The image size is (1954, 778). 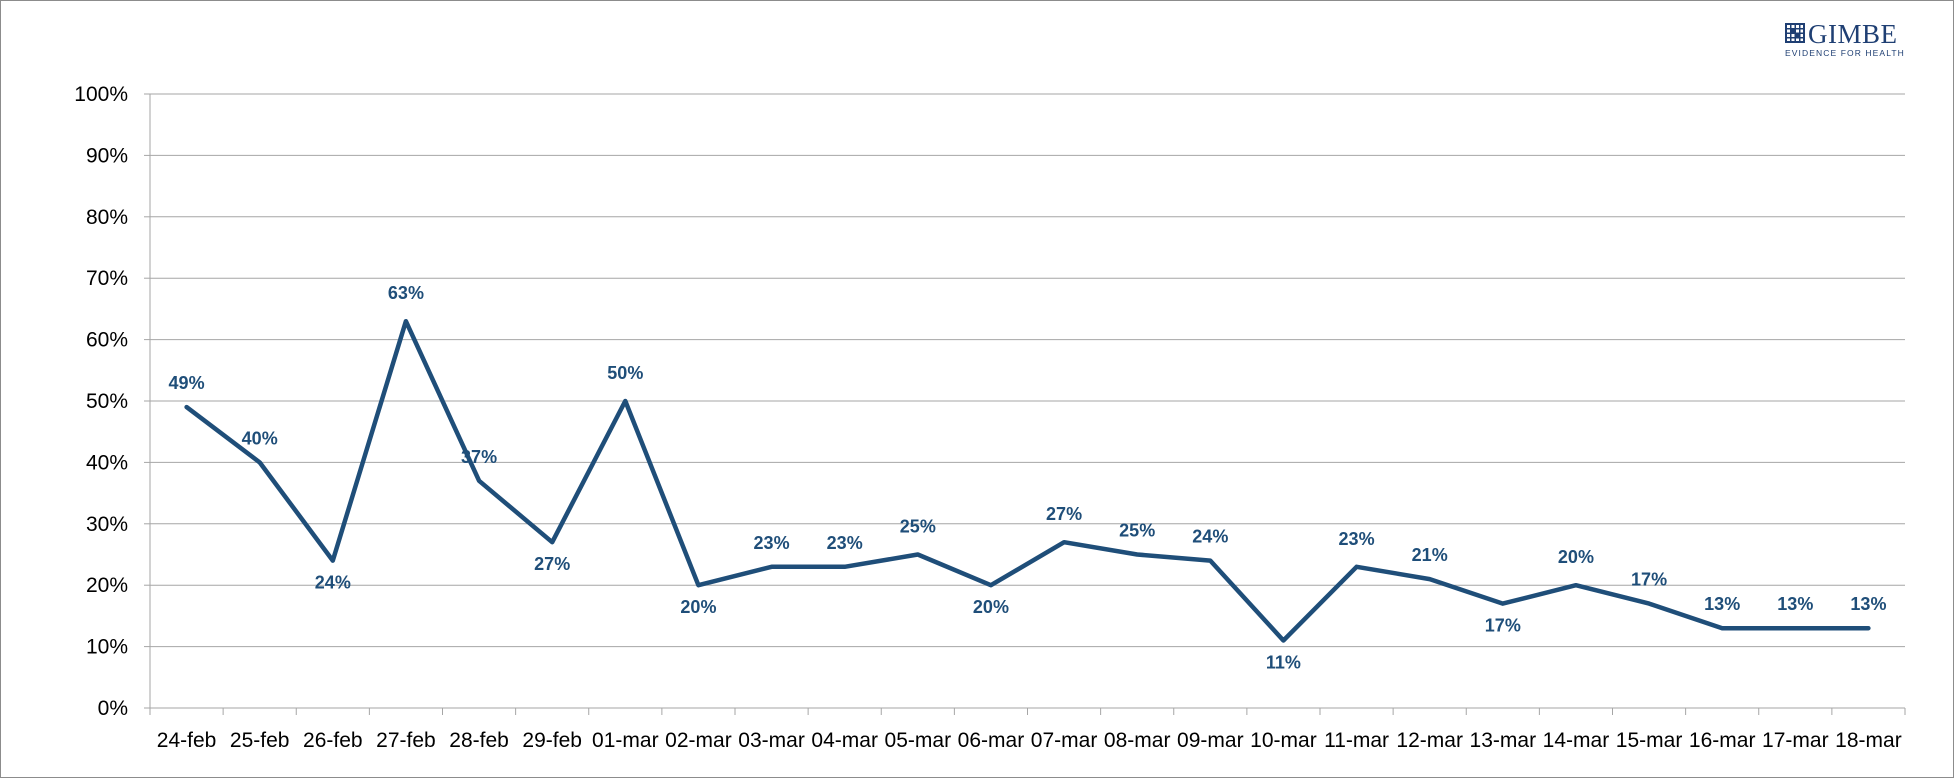 What do you see at coordinates (101, 94) in the screenshot?
I see `y-tick-label: 100%` at bounding box center [101, 94].